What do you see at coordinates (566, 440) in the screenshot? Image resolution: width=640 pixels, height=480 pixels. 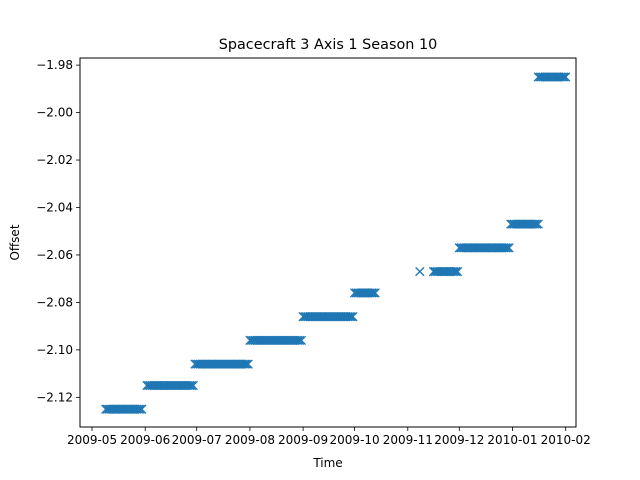 I see `x-tick-label: 2010-02` at bounding box center [566, 440].